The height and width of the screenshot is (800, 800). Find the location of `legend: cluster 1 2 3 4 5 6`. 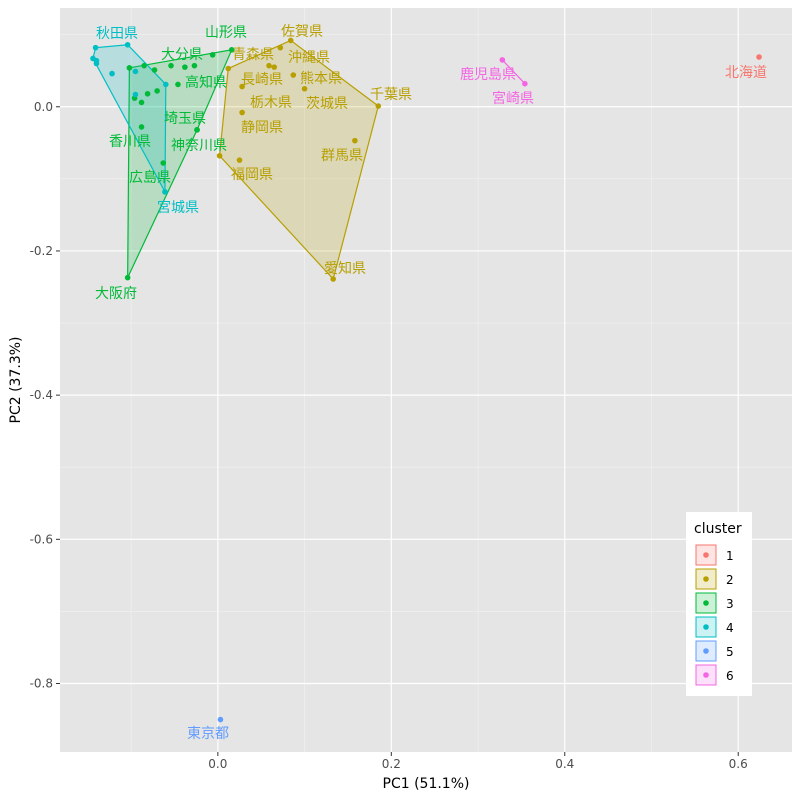

legend: cluster 1 2 3 4 5 6 is located at coordinates (719, 604).